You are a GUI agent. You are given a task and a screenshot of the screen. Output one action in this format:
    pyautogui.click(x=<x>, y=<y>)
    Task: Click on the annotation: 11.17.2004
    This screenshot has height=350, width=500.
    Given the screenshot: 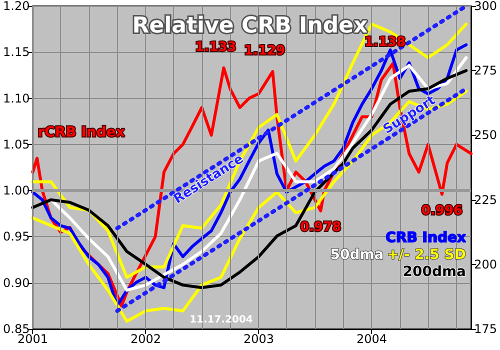 What is the action you would take?
    pyautogui.click(x=221, y=320)
    